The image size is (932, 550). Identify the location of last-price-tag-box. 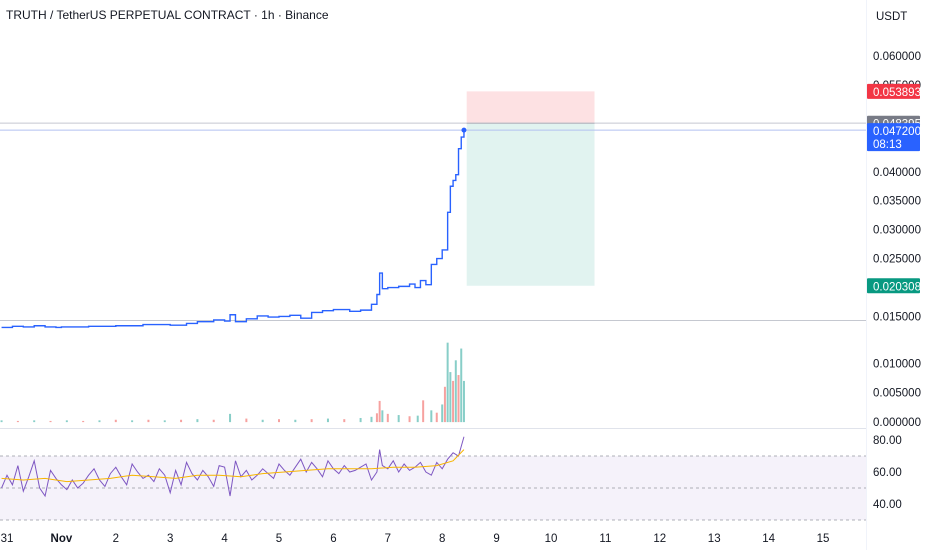
(893, 137).